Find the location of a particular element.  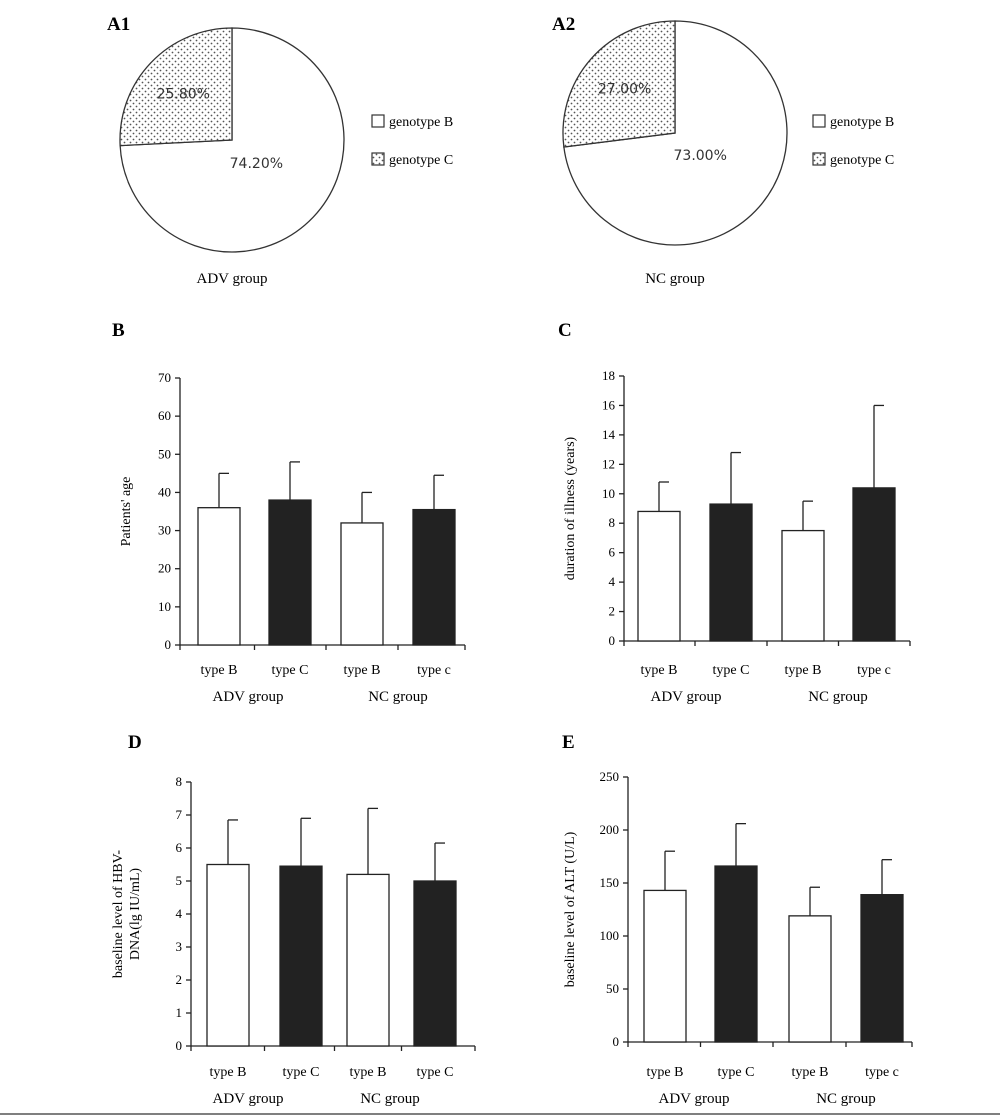

y-axis-label: DNA(lg IU/mL) is located at coordinates (135, 914).